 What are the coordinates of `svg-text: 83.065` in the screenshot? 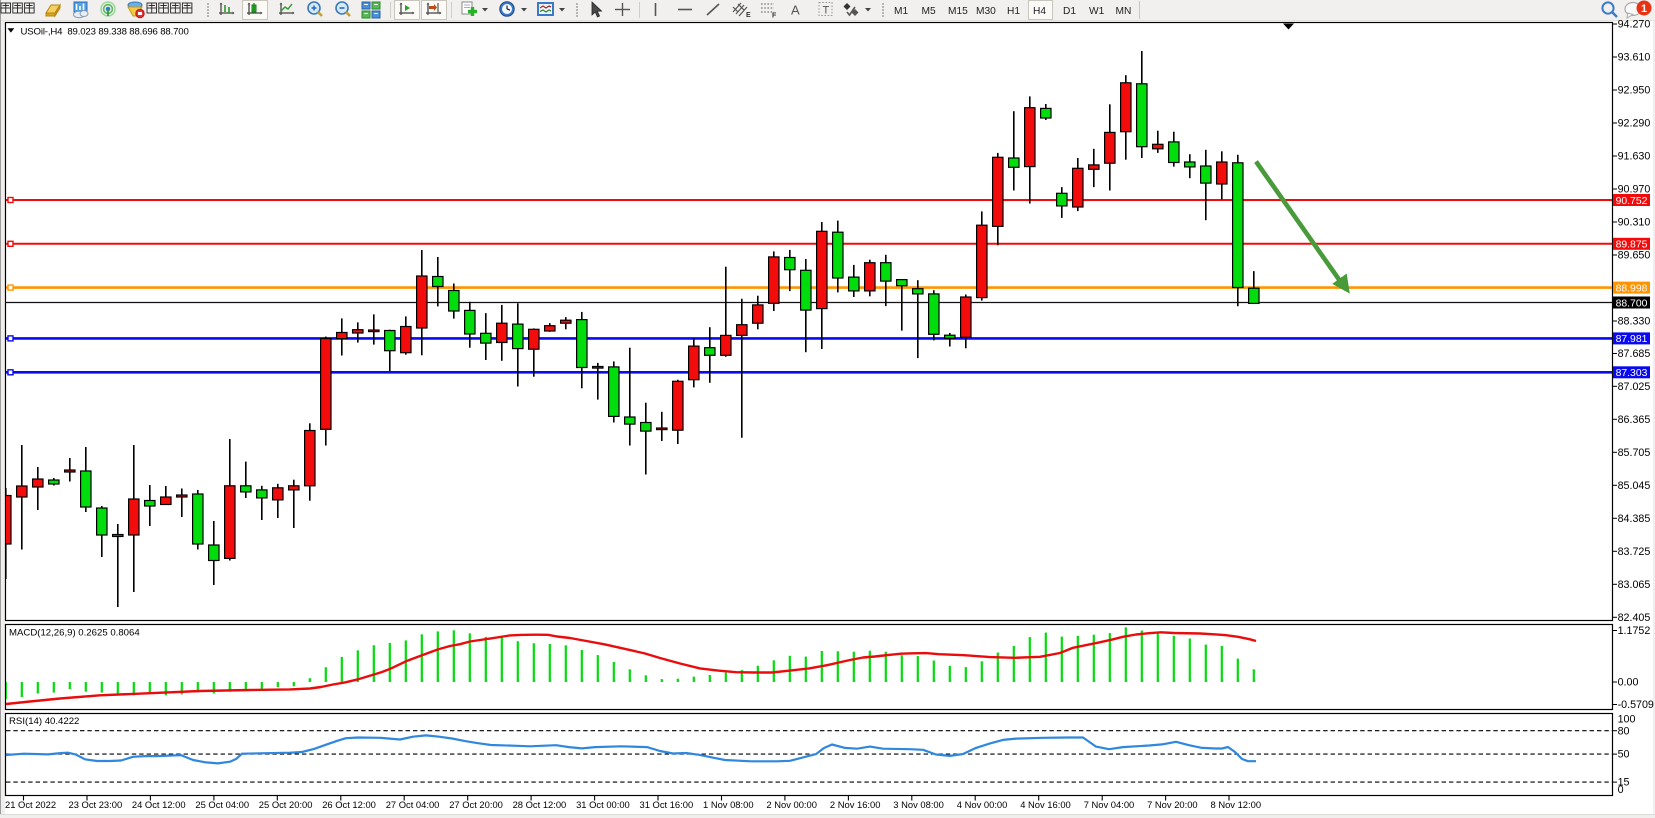 It's located at (1634, 585).